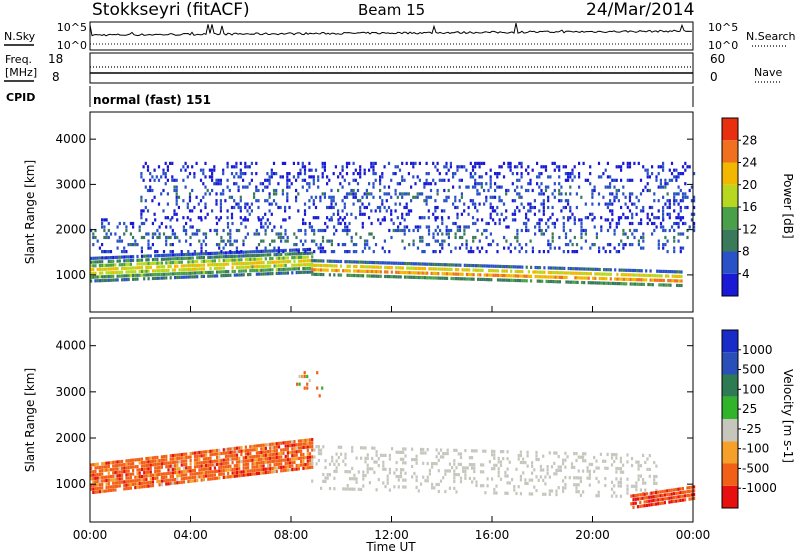 The image size is (800, 554). What do you see at coordinates (730, 496) in the screenshot?
I see `velocity-colorbar-swatch` at bounding box center [730, 496].